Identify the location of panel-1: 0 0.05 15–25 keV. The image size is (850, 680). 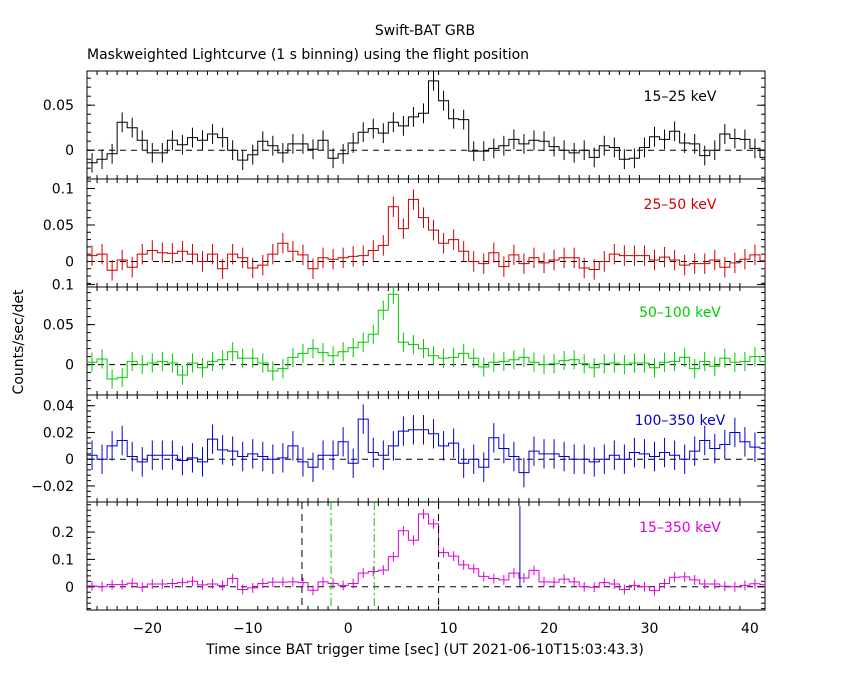
(404, 125).